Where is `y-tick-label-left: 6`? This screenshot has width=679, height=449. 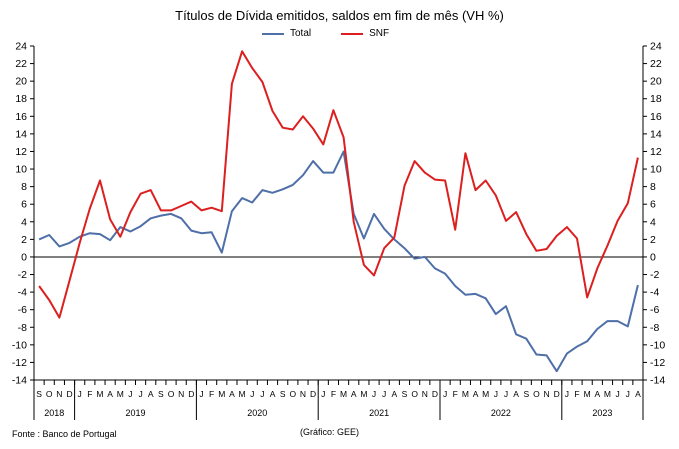 y-tick-label-left: 6 is located at coordinates (24, 205).